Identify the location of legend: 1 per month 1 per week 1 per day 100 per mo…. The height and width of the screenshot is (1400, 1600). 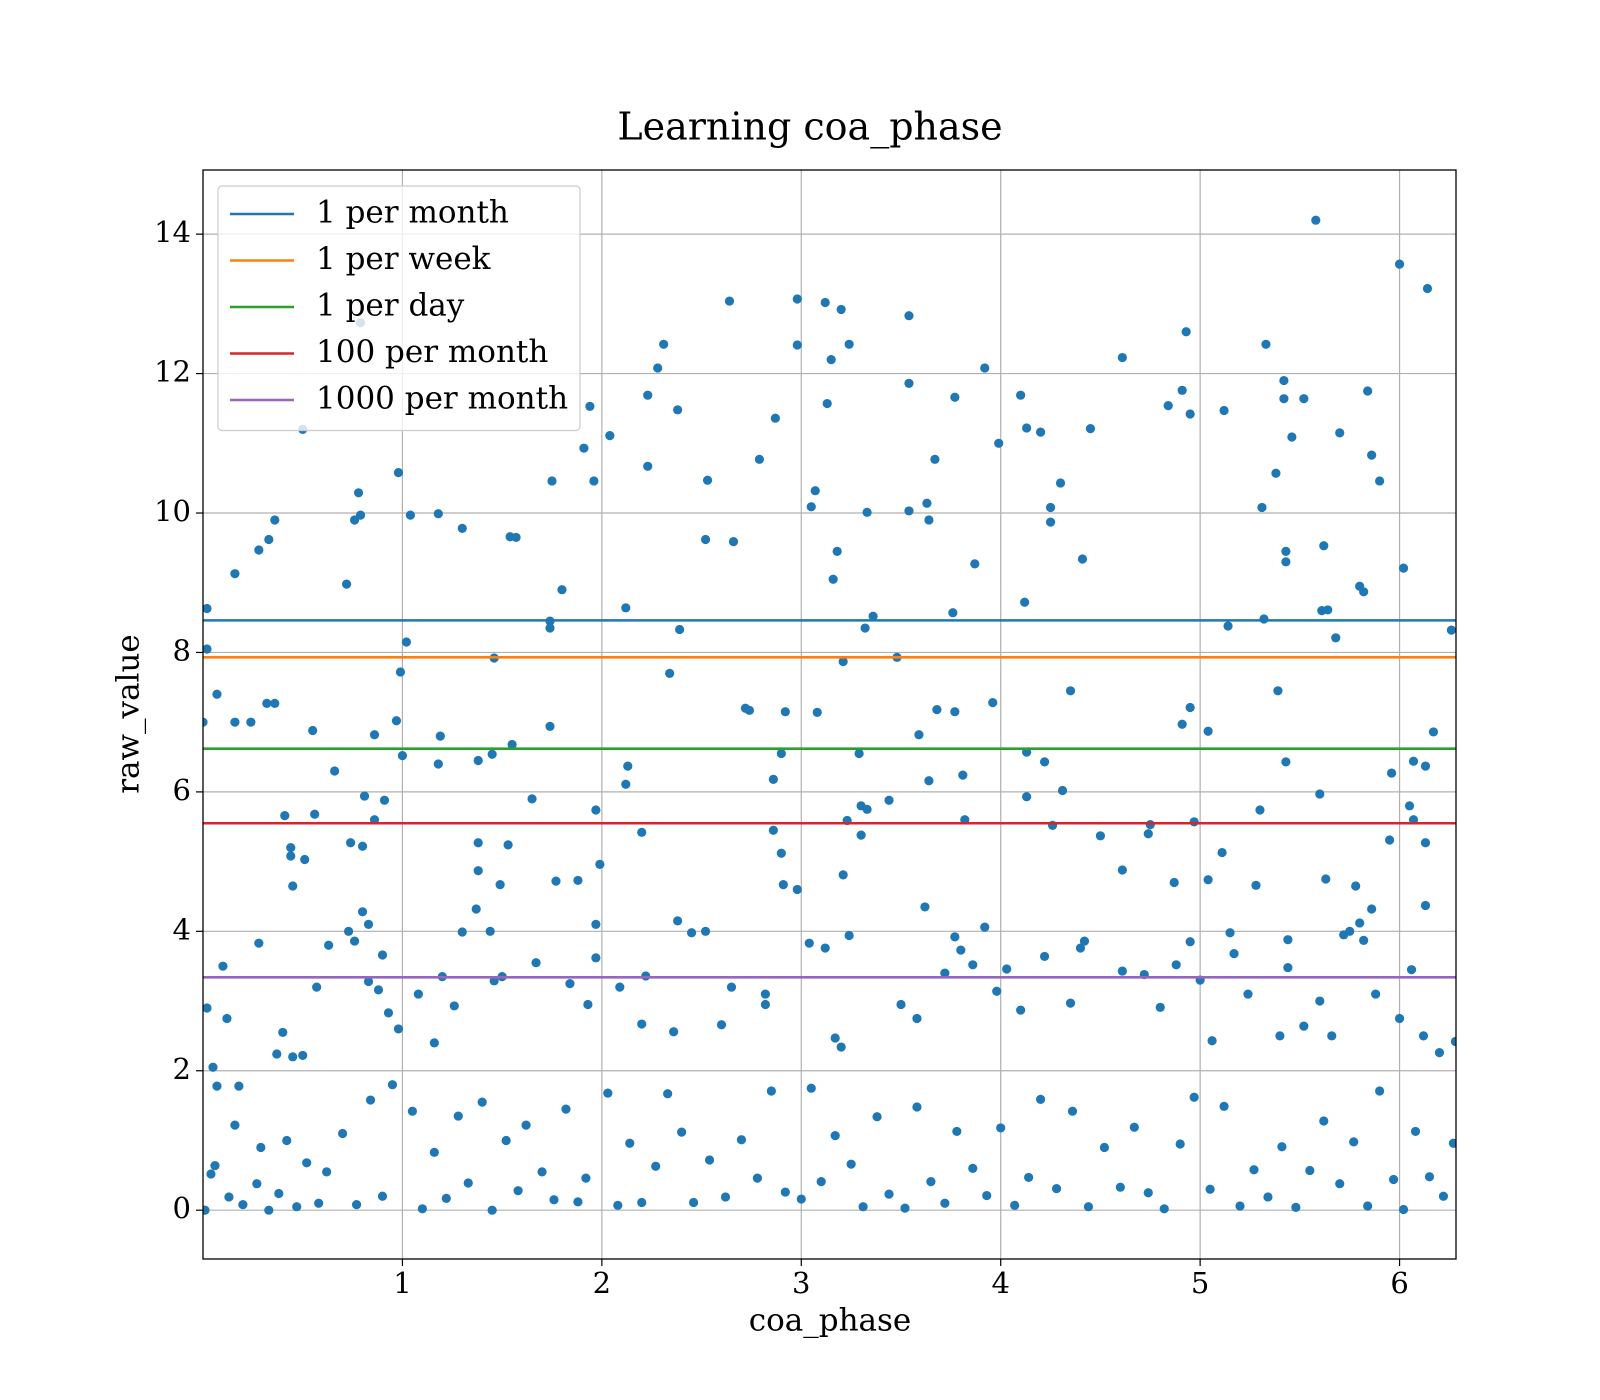
(399, 308).